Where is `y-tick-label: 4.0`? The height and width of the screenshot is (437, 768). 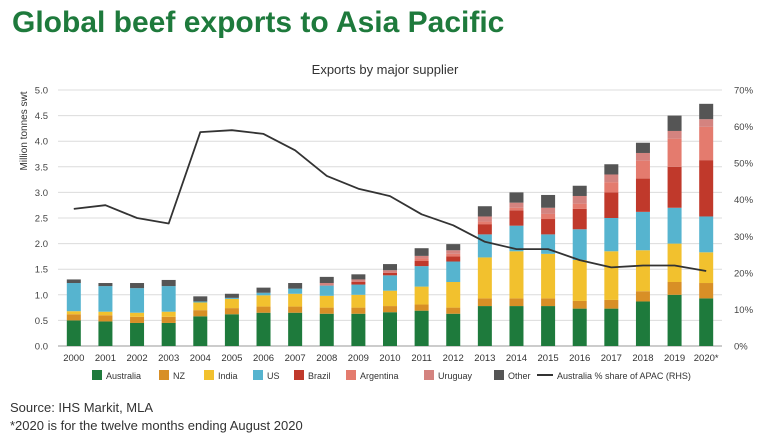 y-tick-label: 4.0 is located at coordinates (41, 142).